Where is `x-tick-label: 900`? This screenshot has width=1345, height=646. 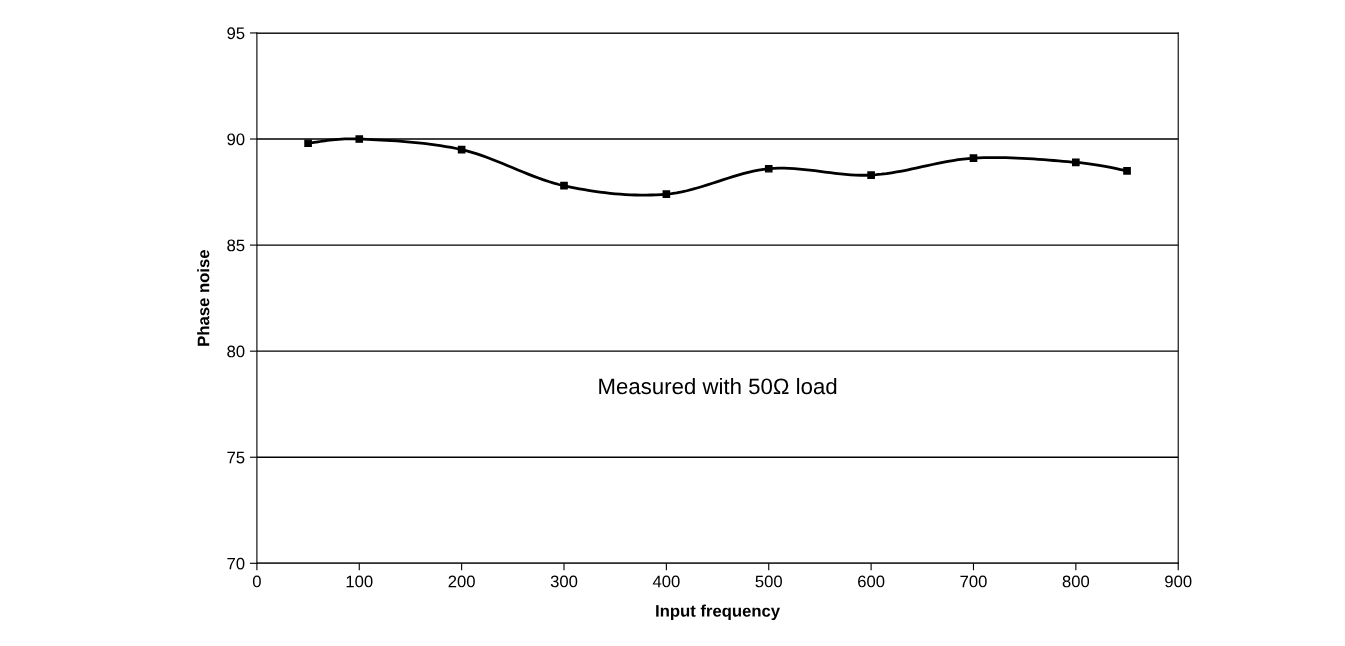 x-tick-label: 900 is located at coordinates (1178, 581).